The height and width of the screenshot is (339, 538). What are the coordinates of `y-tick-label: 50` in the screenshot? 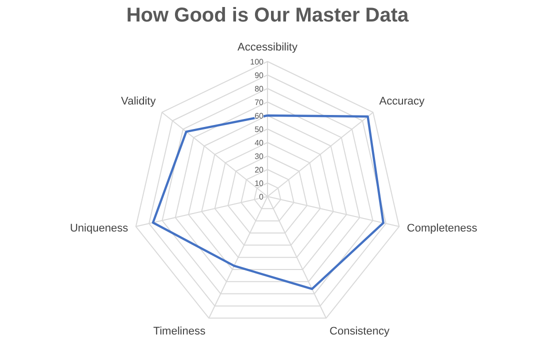 It's located at (259, 129).